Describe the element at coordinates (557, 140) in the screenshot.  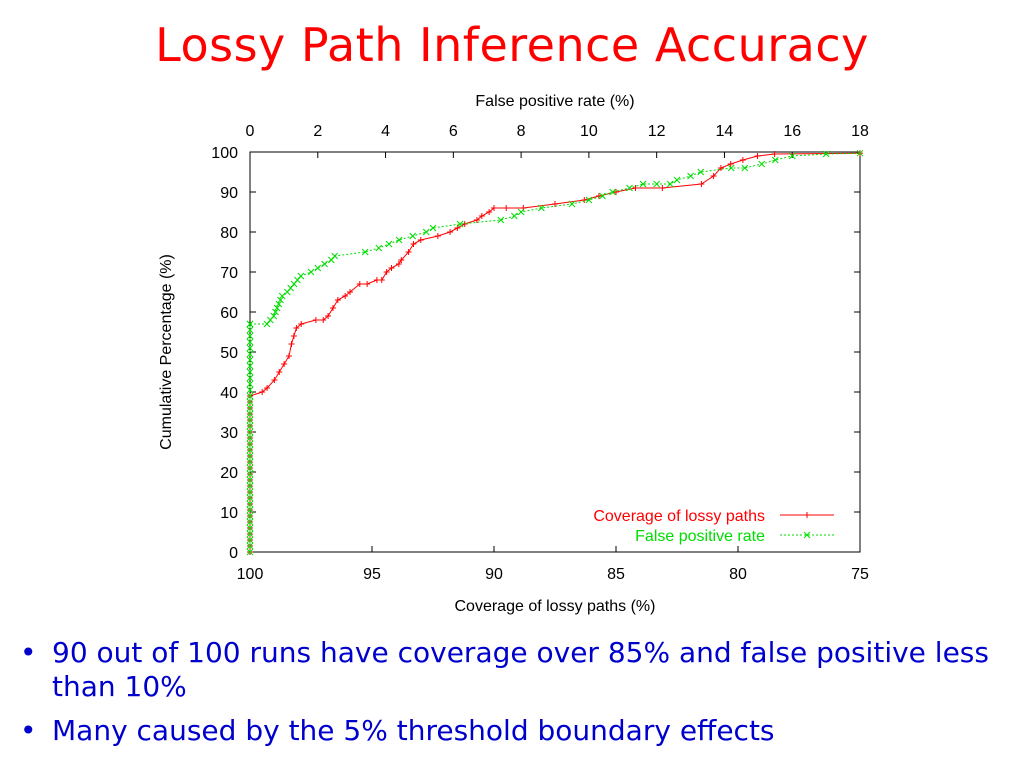
I see `x-axis-top: 0 2 4 6 8 10 12 14 16 18` at that location.